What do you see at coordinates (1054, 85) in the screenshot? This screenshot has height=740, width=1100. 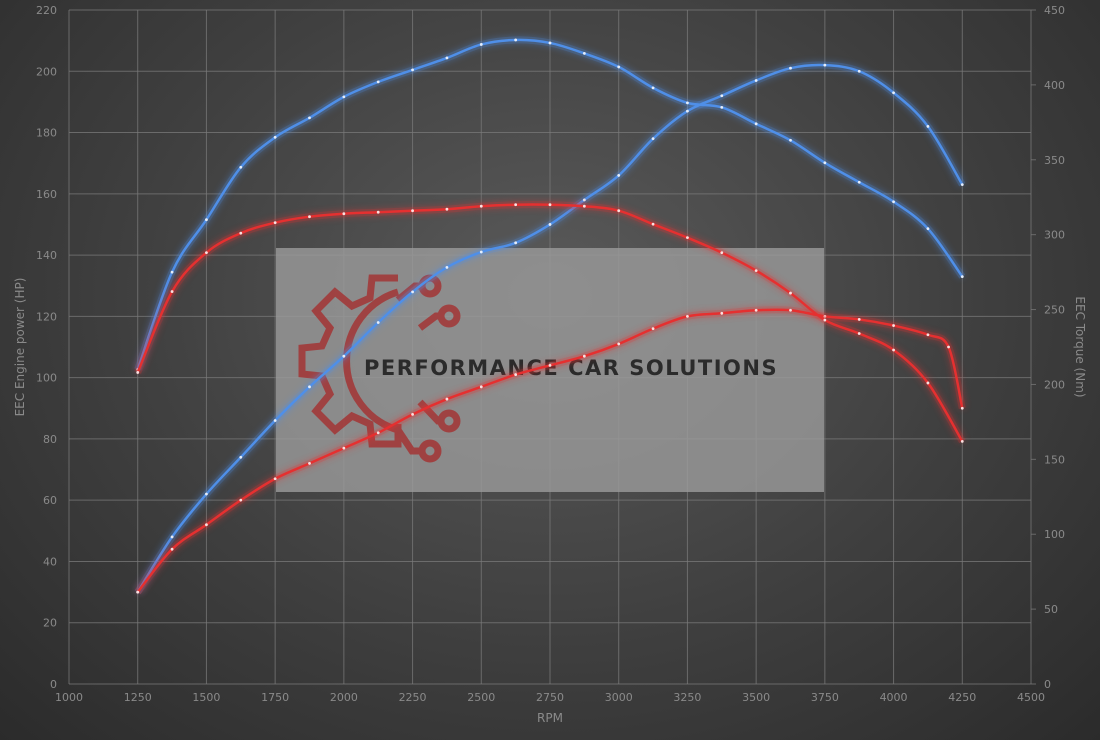 I see `y-right-tick-label: 400` at bounding box center [1054, 85].